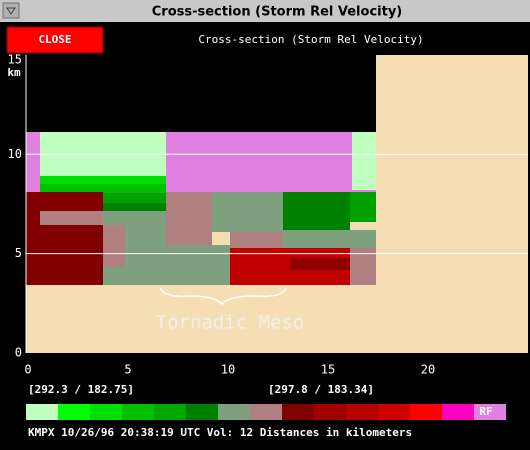 The image size is (530, 450). Describe the element at coordinates (228, 370) in the screenshot. I see `x-tick-label: 10` at that location.